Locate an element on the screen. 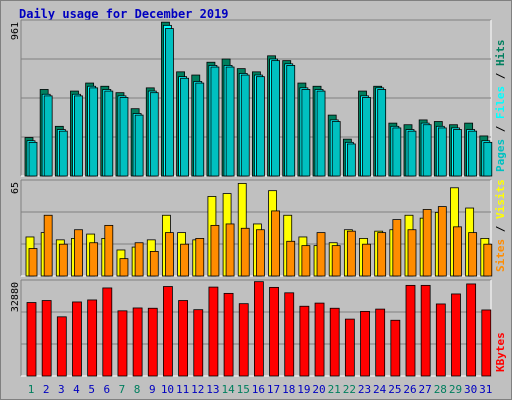 The width and height of the screenshot is (512, 400). x-tick-label-day-31: 31 is located at coordinates (485, 389).